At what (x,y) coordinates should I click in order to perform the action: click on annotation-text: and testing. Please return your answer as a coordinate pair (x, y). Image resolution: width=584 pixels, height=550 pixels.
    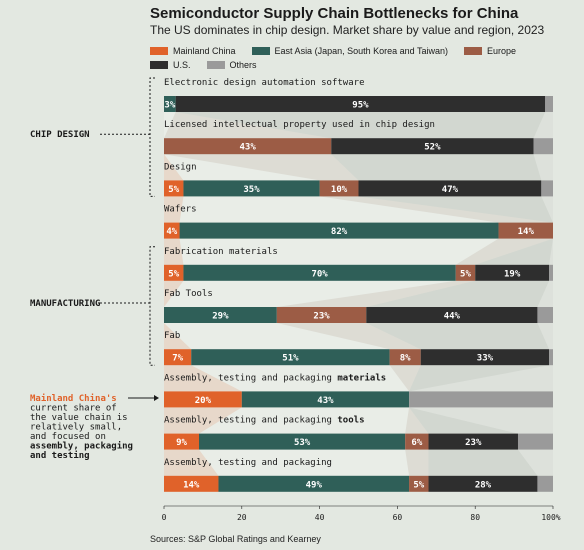
    Looking at the image, I should click on (60, 455).